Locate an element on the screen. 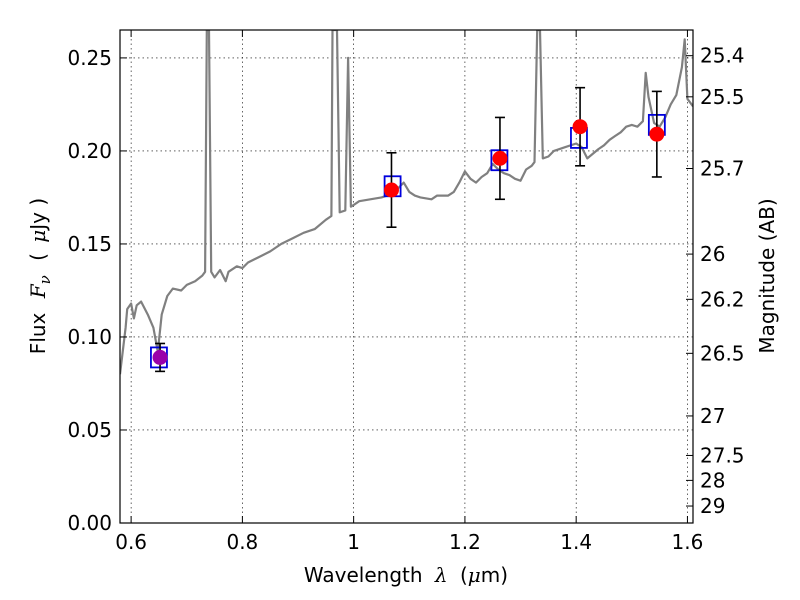 Image resolution: width=800 pixels, height=600 pixels. y2-tick-label: 28 is located at coordinates (712, 480).